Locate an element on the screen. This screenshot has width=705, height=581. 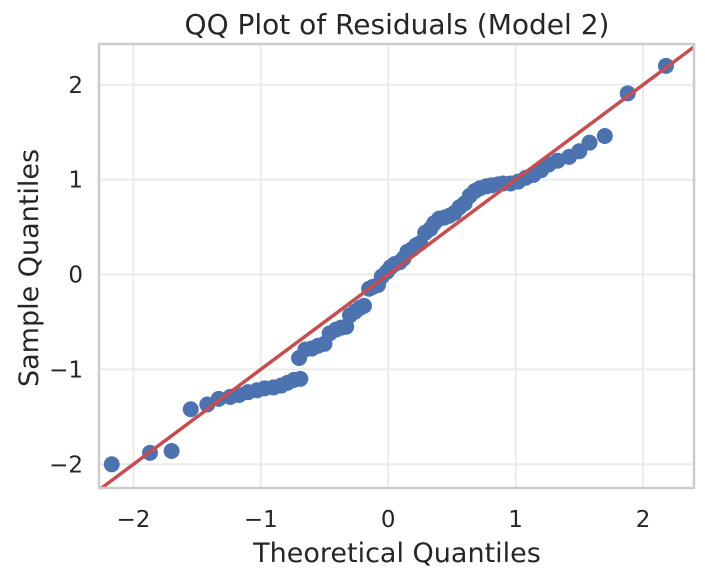
x-tick-label: 0 is located at coordinates (388, 520).